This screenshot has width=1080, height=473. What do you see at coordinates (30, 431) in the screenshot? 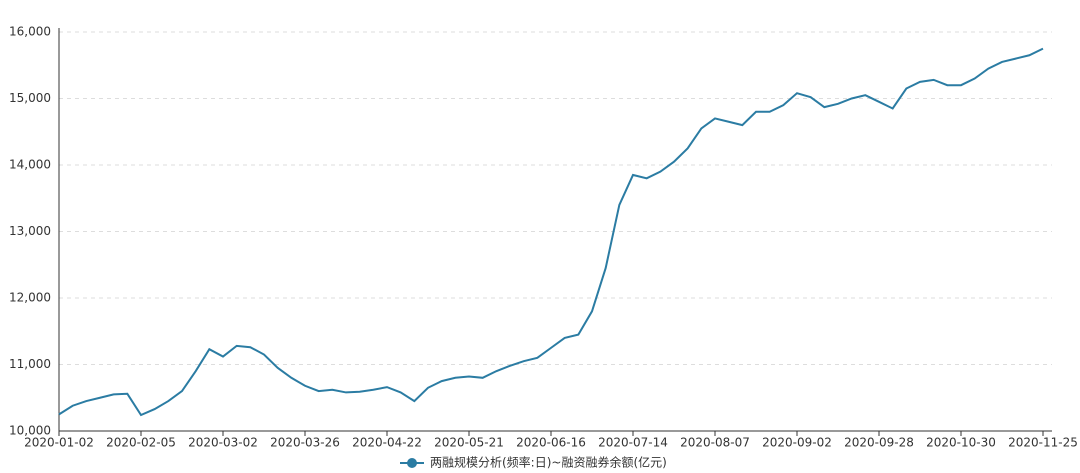
I see `y-tick-label: 10,000` at bounding box center [30, 431].